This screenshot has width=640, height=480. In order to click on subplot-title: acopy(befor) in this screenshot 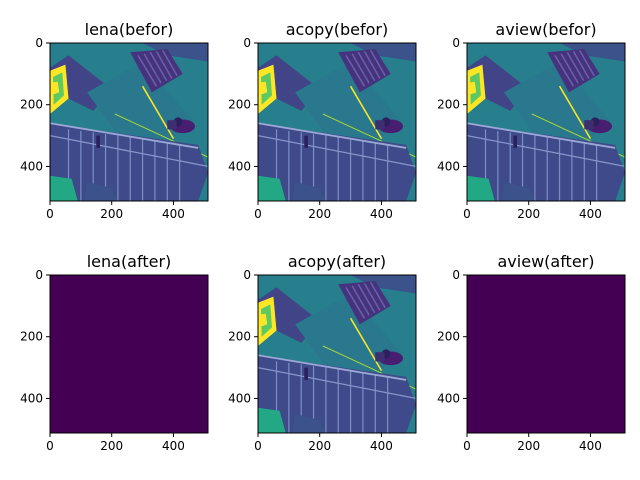, I will do `click(337, 29)`.